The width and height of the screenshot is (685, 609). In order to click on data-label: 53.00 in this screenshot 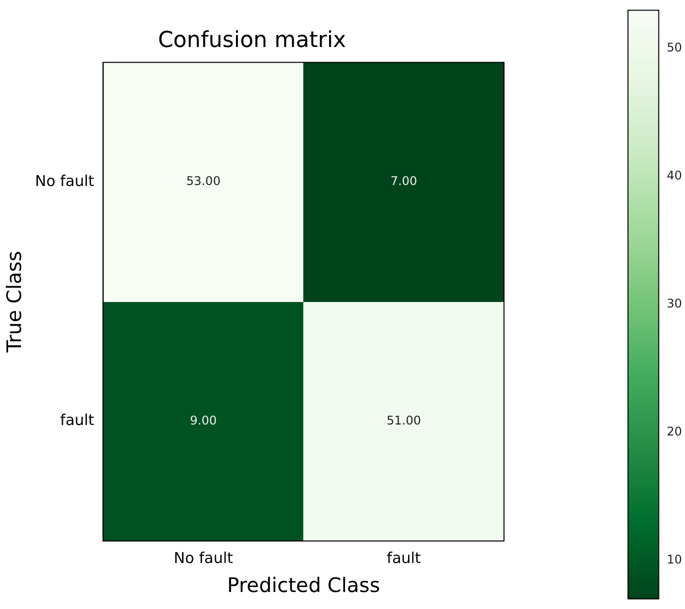, I will do `click(203, 181)`.